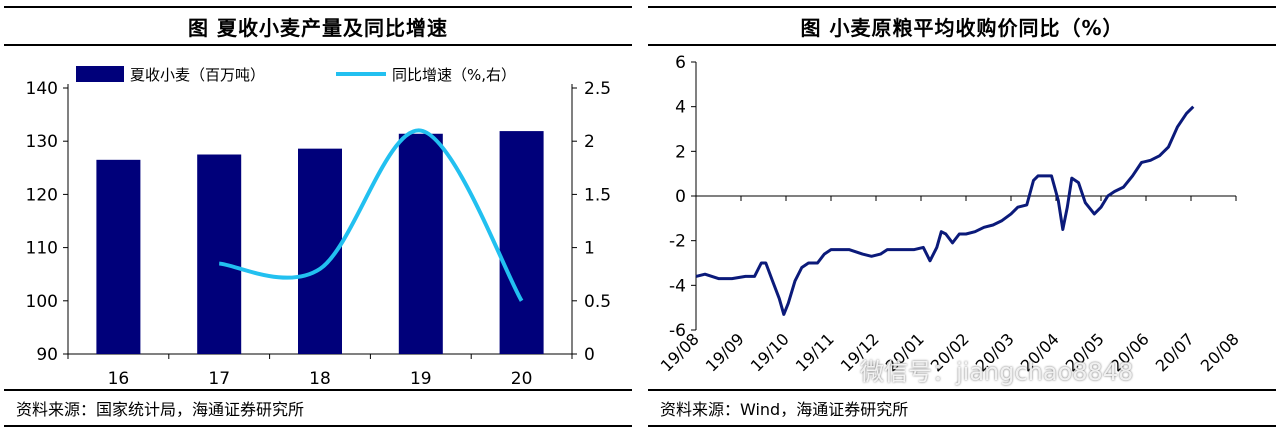 This screenshot has width=1280, height=431. What do you see at coordinates (197, 75) in the screenshot?
I see `legend-bar-label: 夏收小麦（百万吨）` at bounding box center [197, 75].